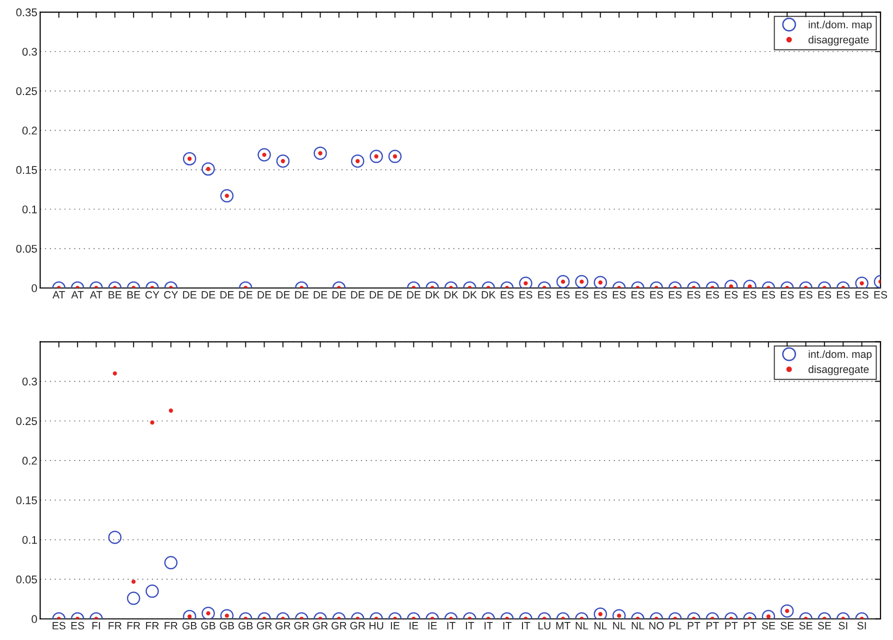 The height and width of the screenshot is (640, 893). What do you see at coordinates (26, 170) in the screenshot?
I see `y-tick-label: 0.15` at bounding box center [26, 170].